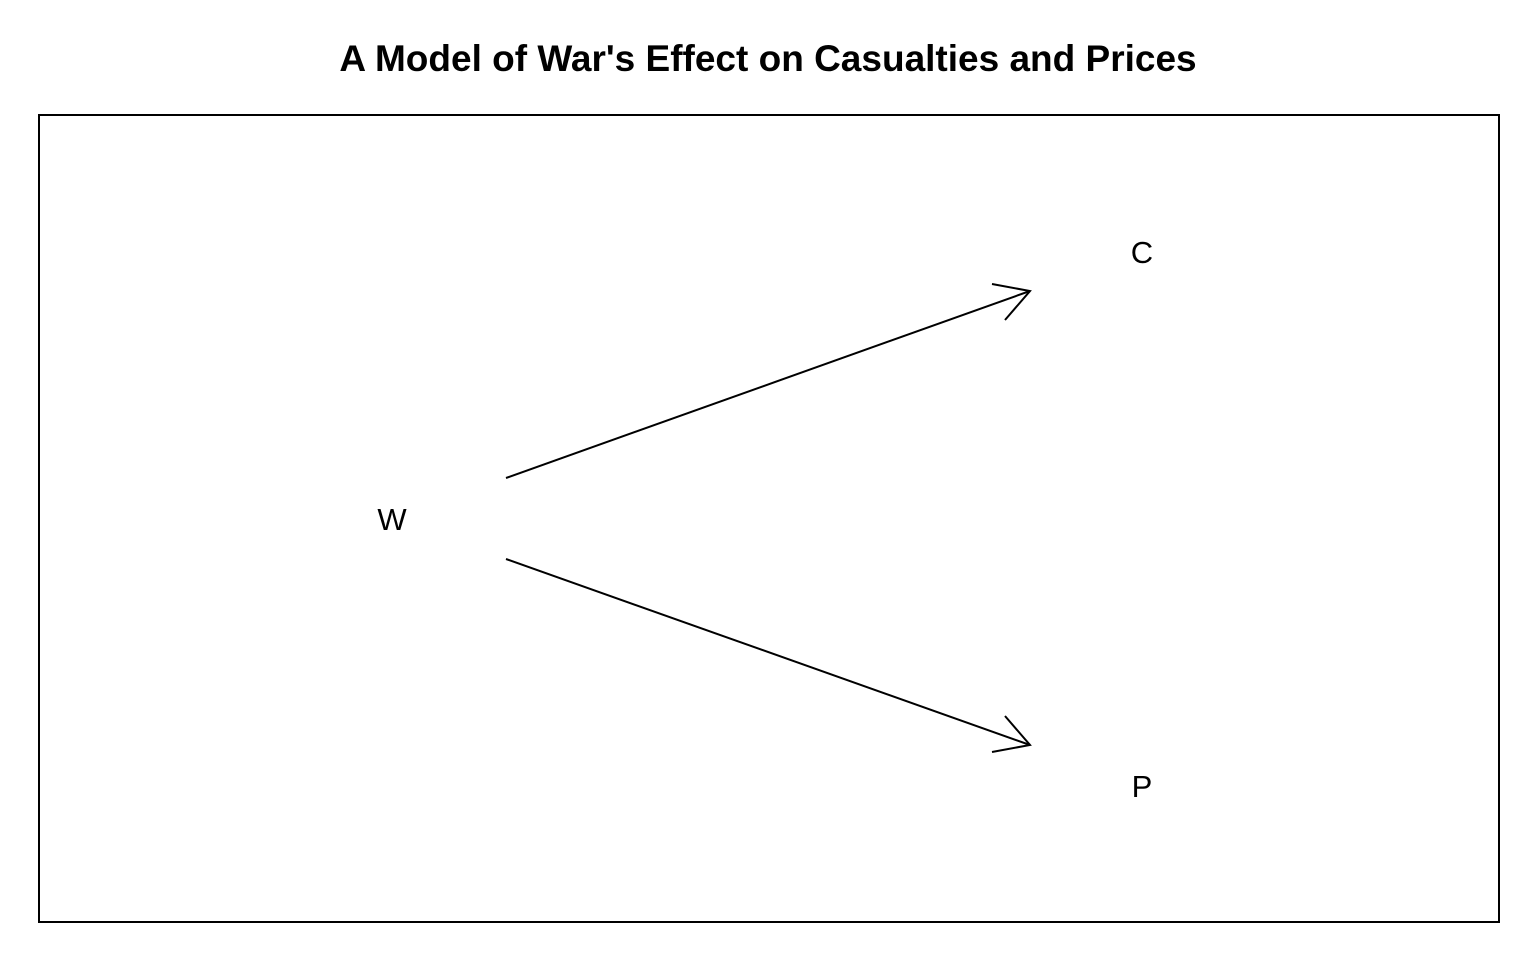 The height and width of the screenshot is (960, 1536). Describe the element at coordinates (392, 519) in the screenshot. I see `node-war-label: W` at that location.